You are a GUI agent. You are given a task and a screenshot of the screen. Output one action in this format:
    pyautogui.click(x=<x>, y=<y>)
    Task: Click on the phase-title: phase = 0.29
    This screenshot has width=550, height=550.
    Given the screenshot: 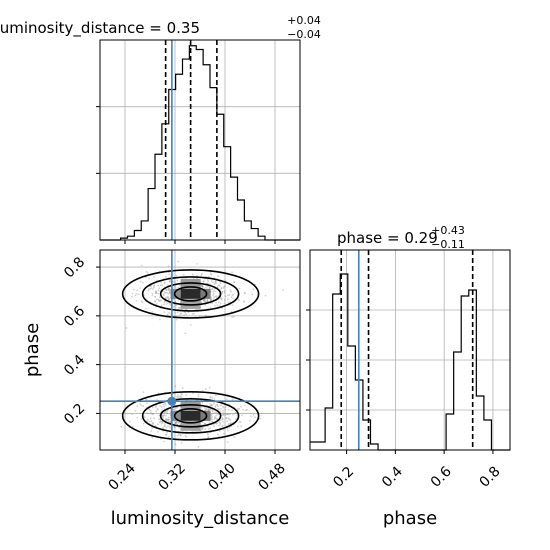 What is the action you would take?
    pyautogui.click(x=387, y=238)
    